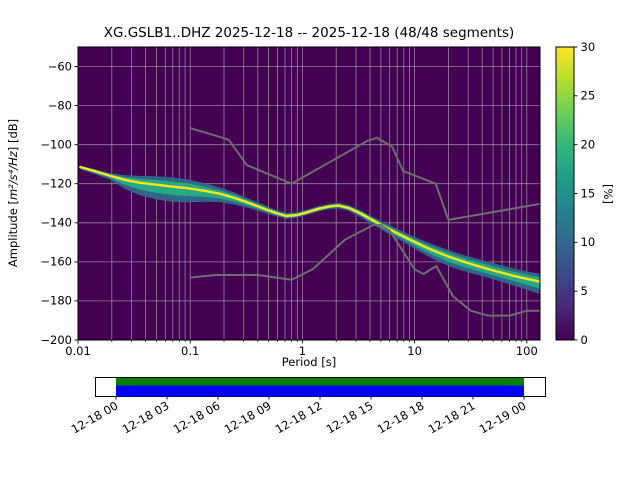 The image size is (640, 484). What do you see at coordinates (248, 417) in the screenshot?
I see `time-tick-label: 12-18 09` at bounding box center [248, 417].